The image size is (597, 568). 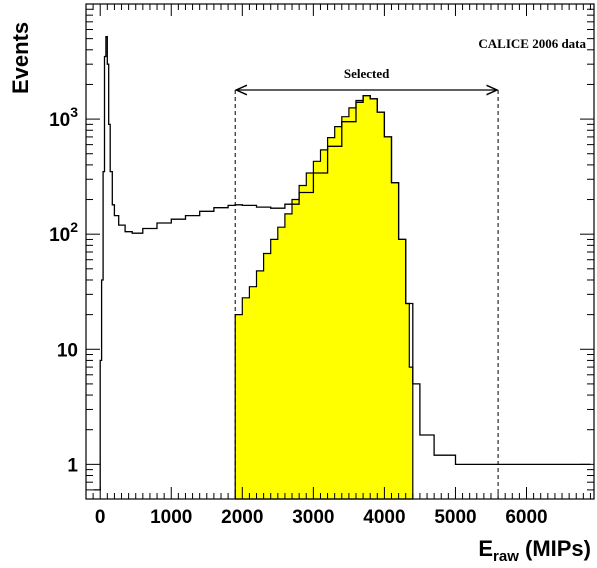 I want to click on x-tick-label: 3000, so click(x=313, y=517).